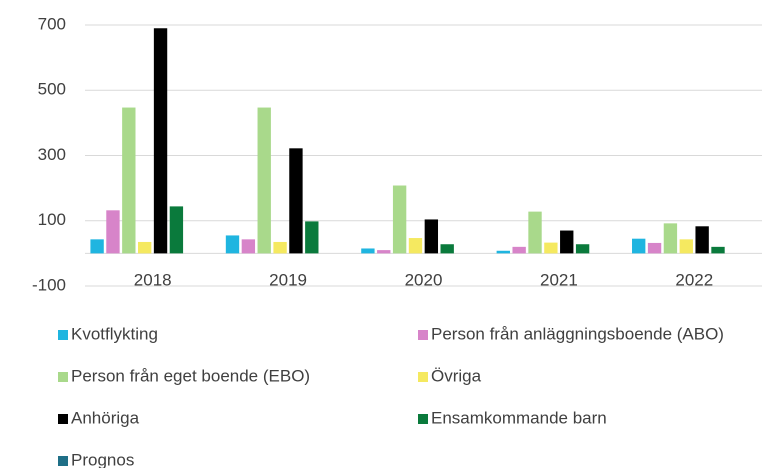 The image size is (774, 468). What do you see at coordinates (456, 375) in the screenshot?
I see `legend-label: Övriga` at bounding box center [456, 375].